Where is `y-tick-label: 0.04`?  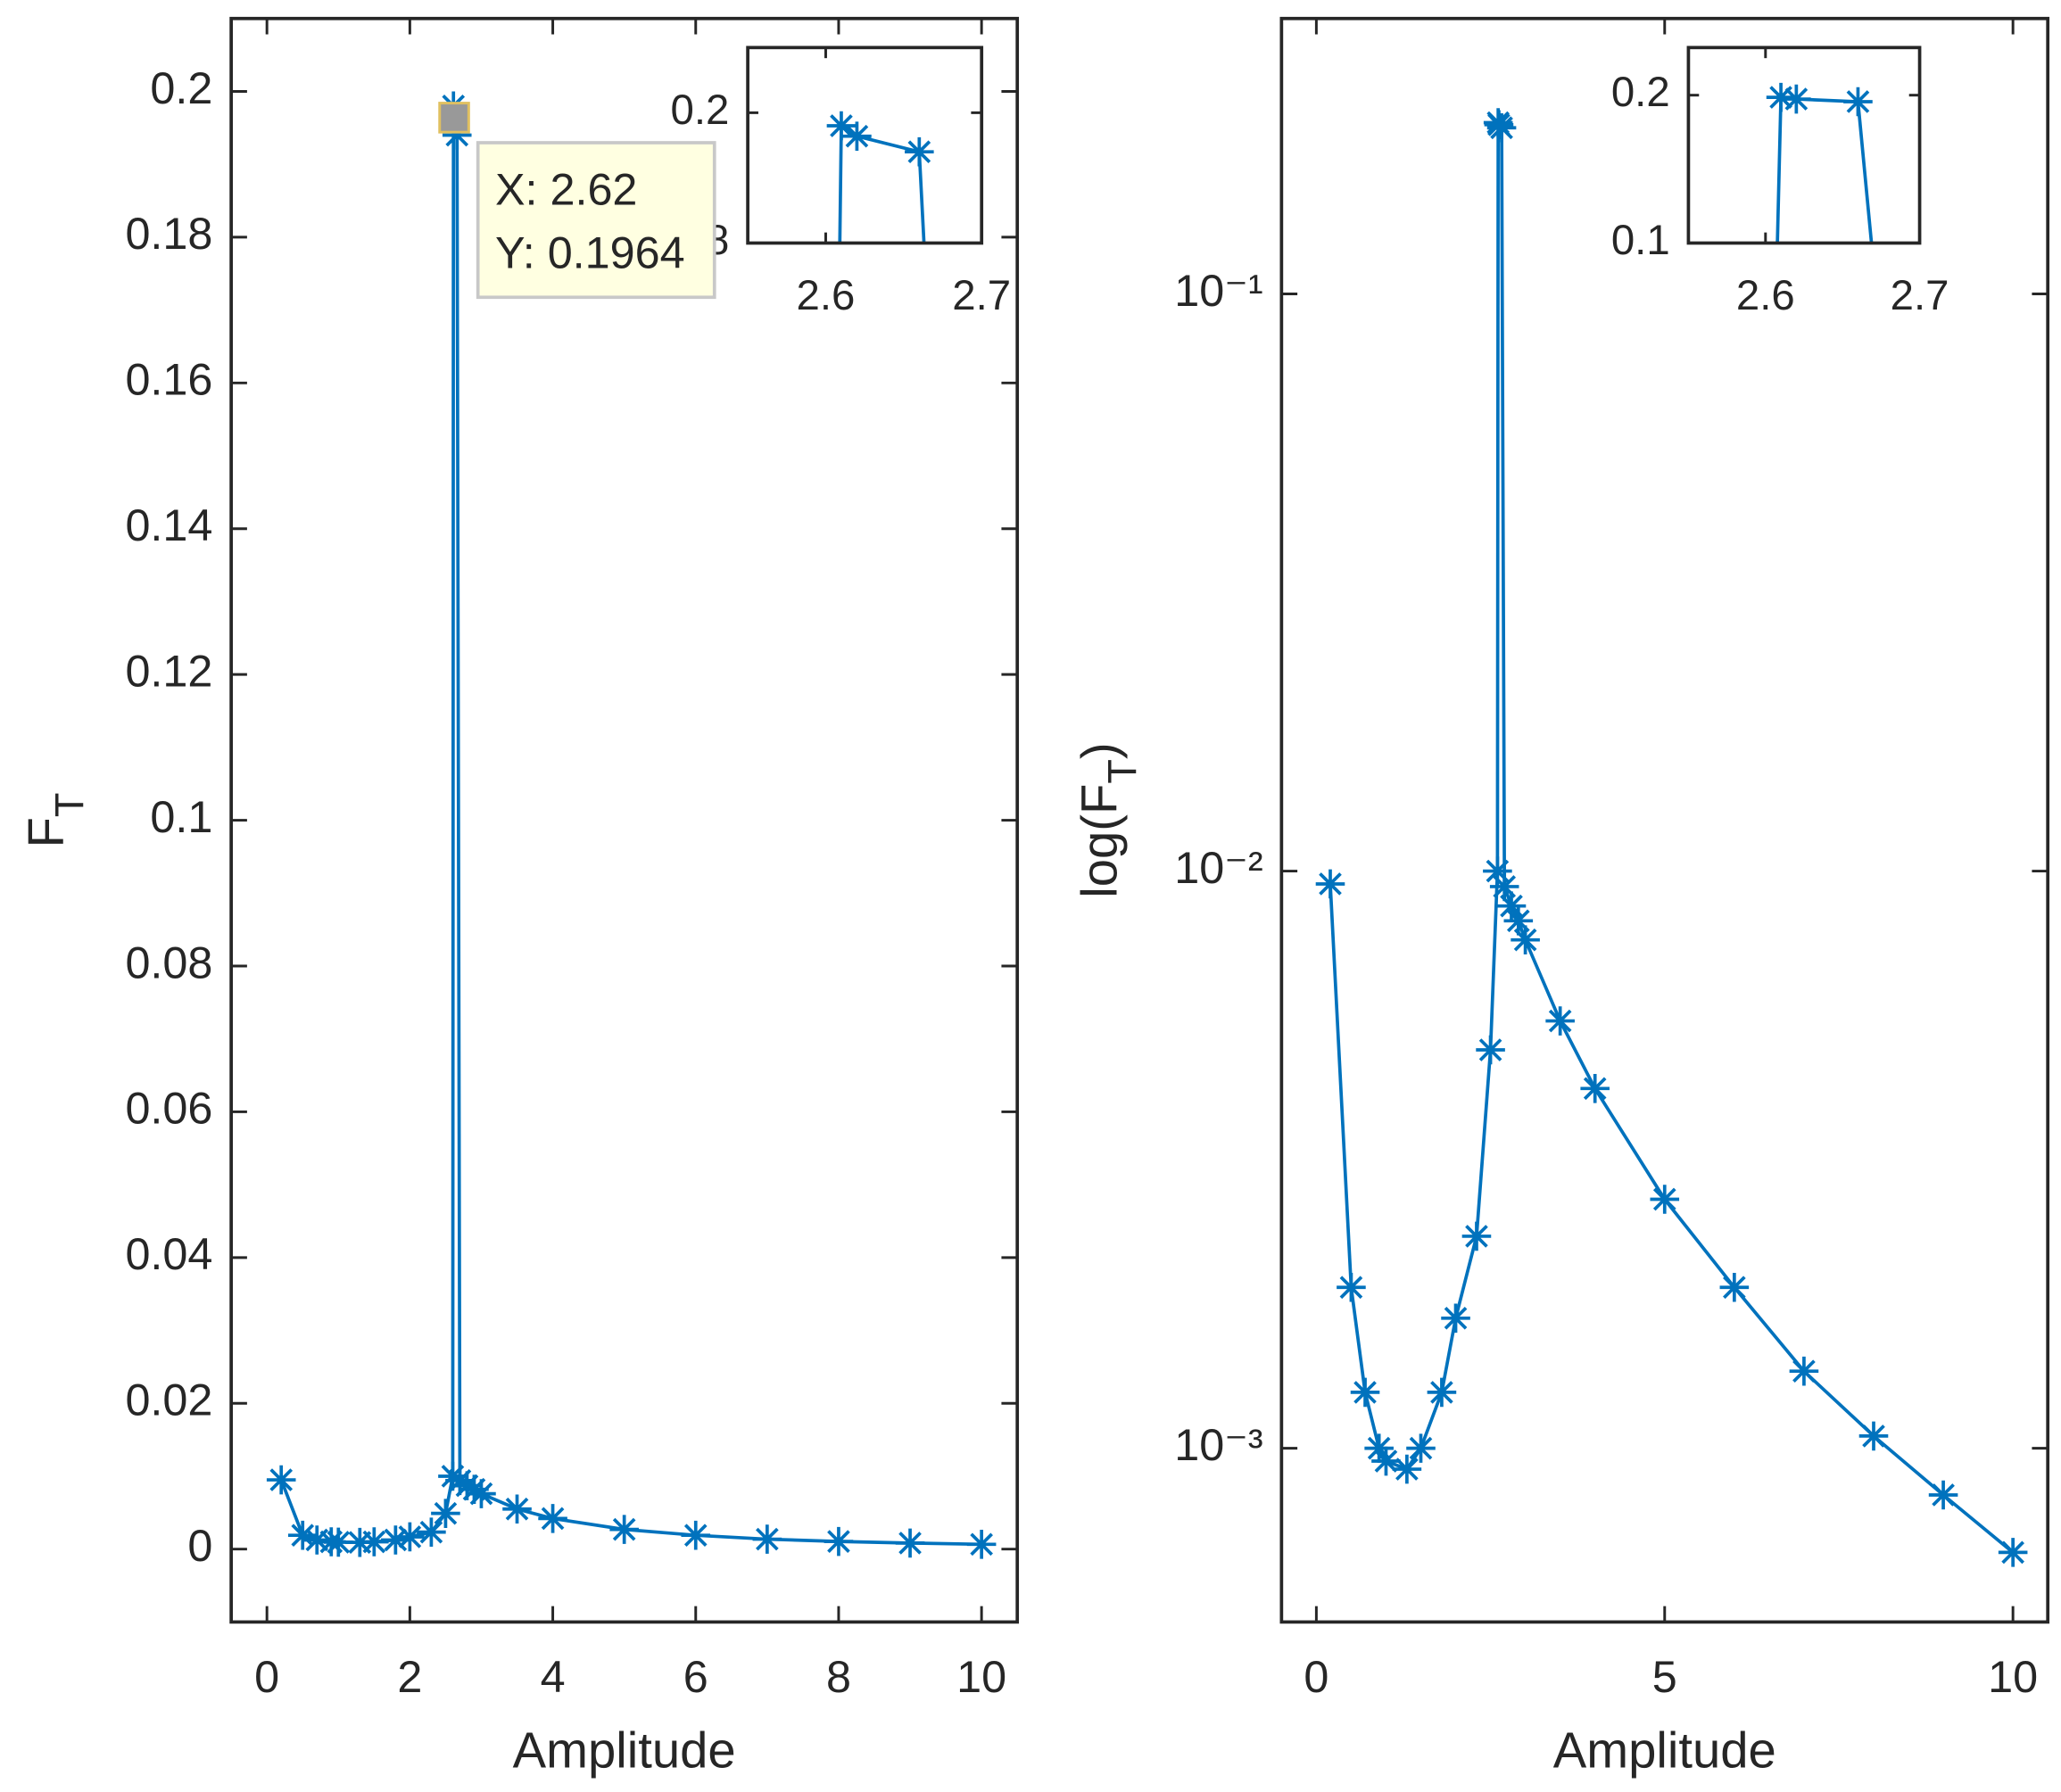
y-tick-label: 0.04 is located at coordinates (168, 1253).